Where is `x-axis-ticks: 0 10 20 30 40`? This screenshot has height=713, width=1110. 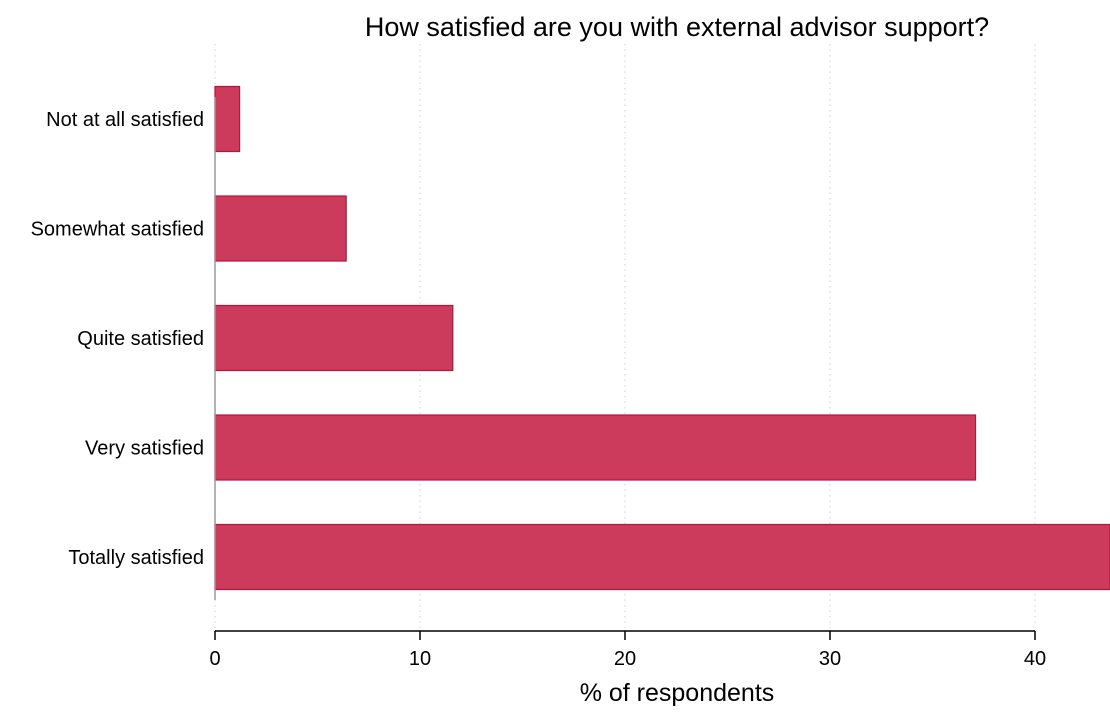 x-axis-ticks: 0 10 20 30 40 is located at coordinates (627, 650).